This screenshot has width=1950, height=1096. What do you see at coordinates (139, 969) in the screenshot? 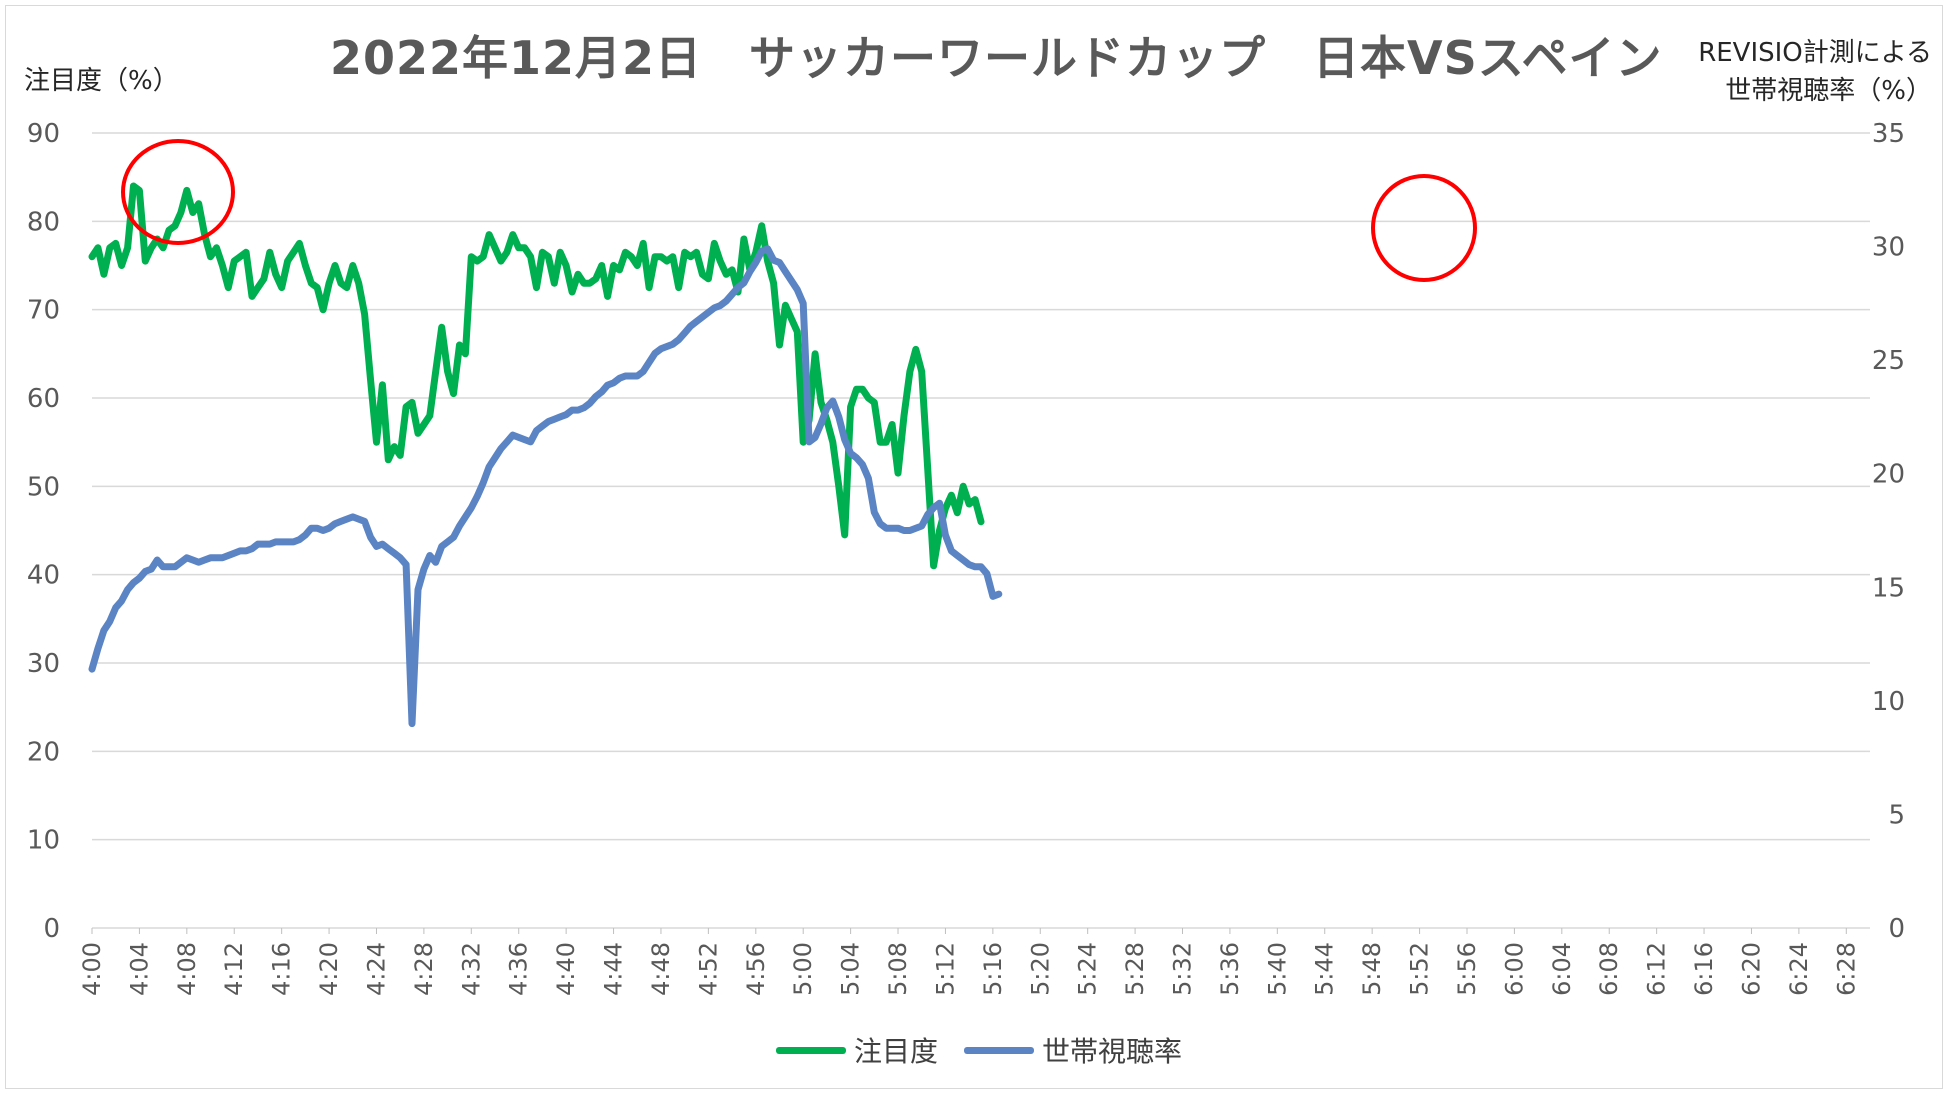
I see `x-tick-label: 4:04` at bounding box center [139, 969].